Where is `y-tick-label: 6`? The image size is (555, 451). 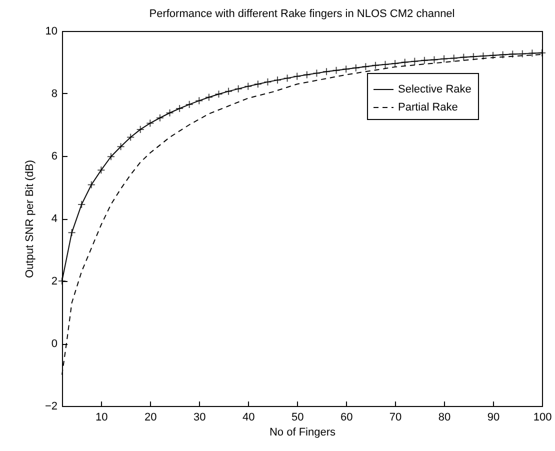 y-tick-label: 6 is located at coordinates (54, 156).